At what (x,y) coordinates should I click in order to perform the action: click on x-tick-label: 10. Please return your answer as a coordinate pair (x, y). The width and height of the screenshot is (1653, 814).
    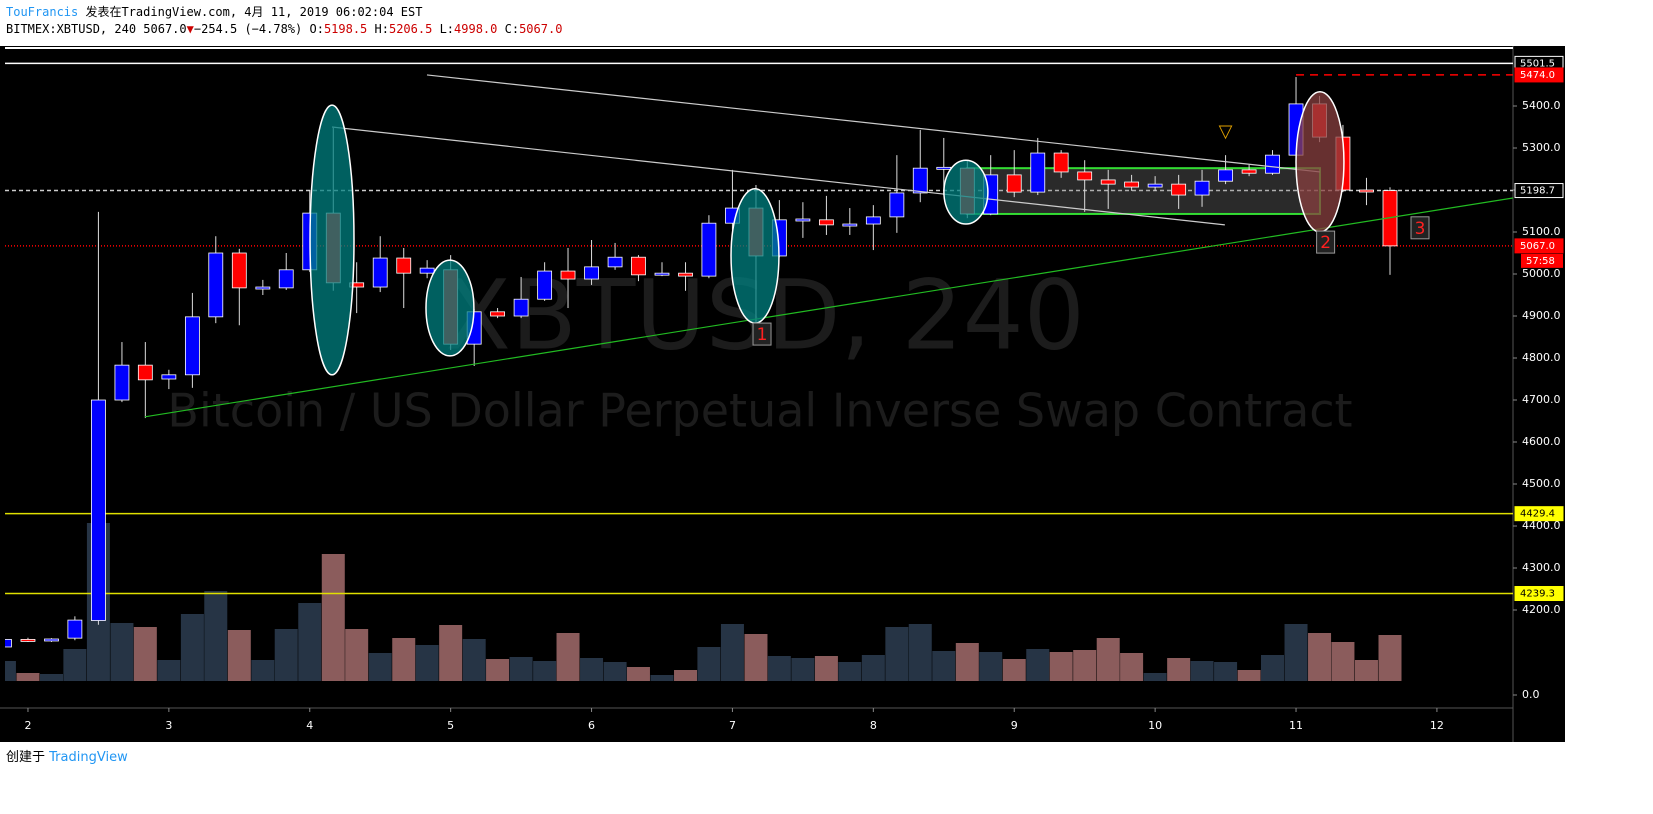
    Looking at the image, I should click on (1155, 725).